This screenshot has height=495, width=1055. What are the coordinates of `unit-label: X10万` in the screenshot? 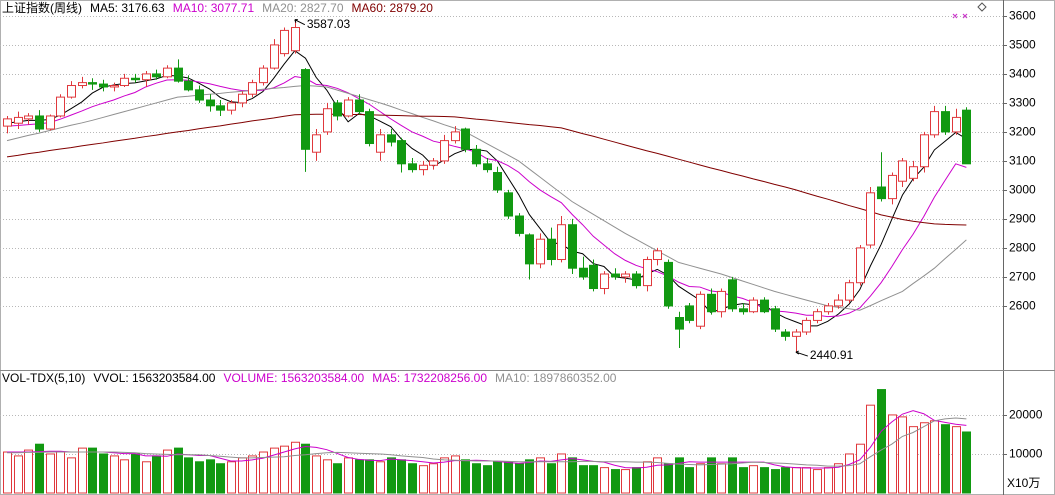 It's located at (1023, 483).